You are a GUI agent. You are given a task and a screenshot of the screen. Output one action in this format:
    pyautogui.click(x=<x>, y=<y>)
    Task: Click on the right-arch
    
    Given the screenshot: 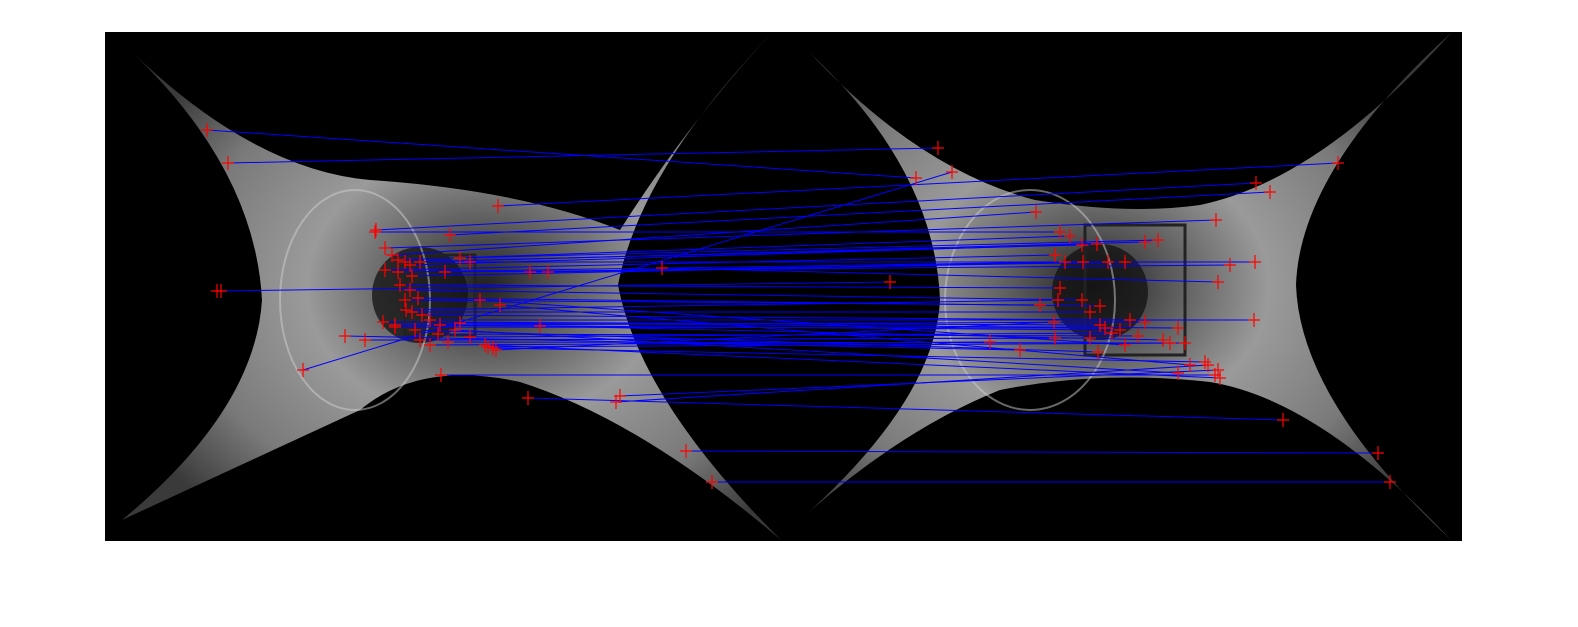 What is the action you would take?
    pyautogui.click(x=1030, y=300)
    